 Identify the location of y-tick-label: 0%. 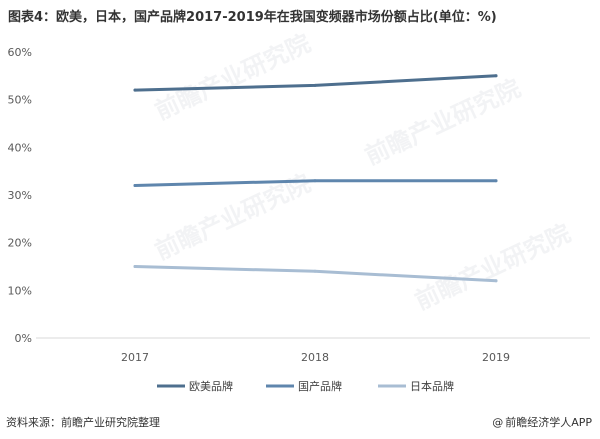
(23, 338).